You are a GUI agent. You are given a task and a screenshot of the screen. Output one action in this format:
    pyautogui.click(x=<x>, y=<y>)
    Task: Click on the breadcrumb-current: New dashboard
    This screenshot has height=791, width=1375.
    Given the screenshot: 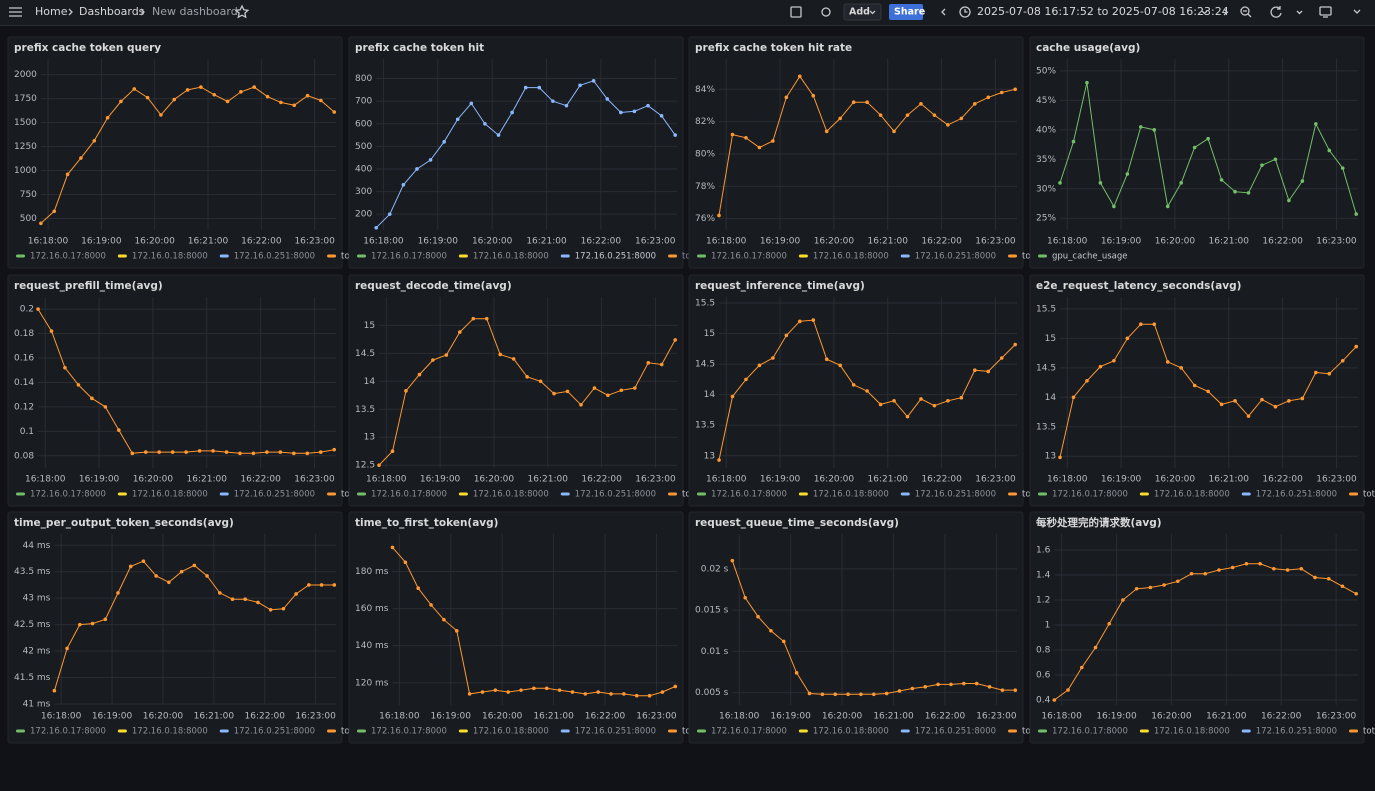 What is the action you would take?
    pyautogui.click(x=195, y=11)
    